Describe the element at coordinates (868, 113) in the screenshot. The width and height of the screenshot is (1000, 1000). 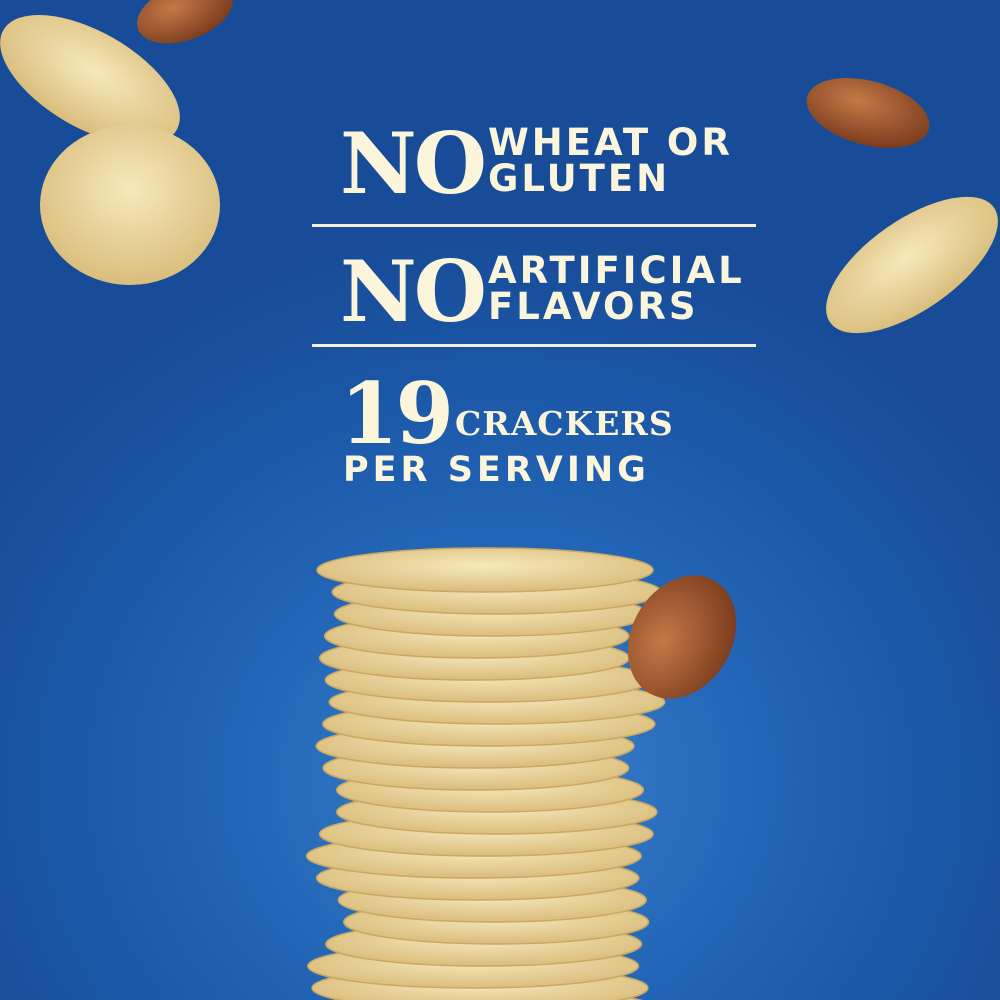
I see `almond-right` at that location.